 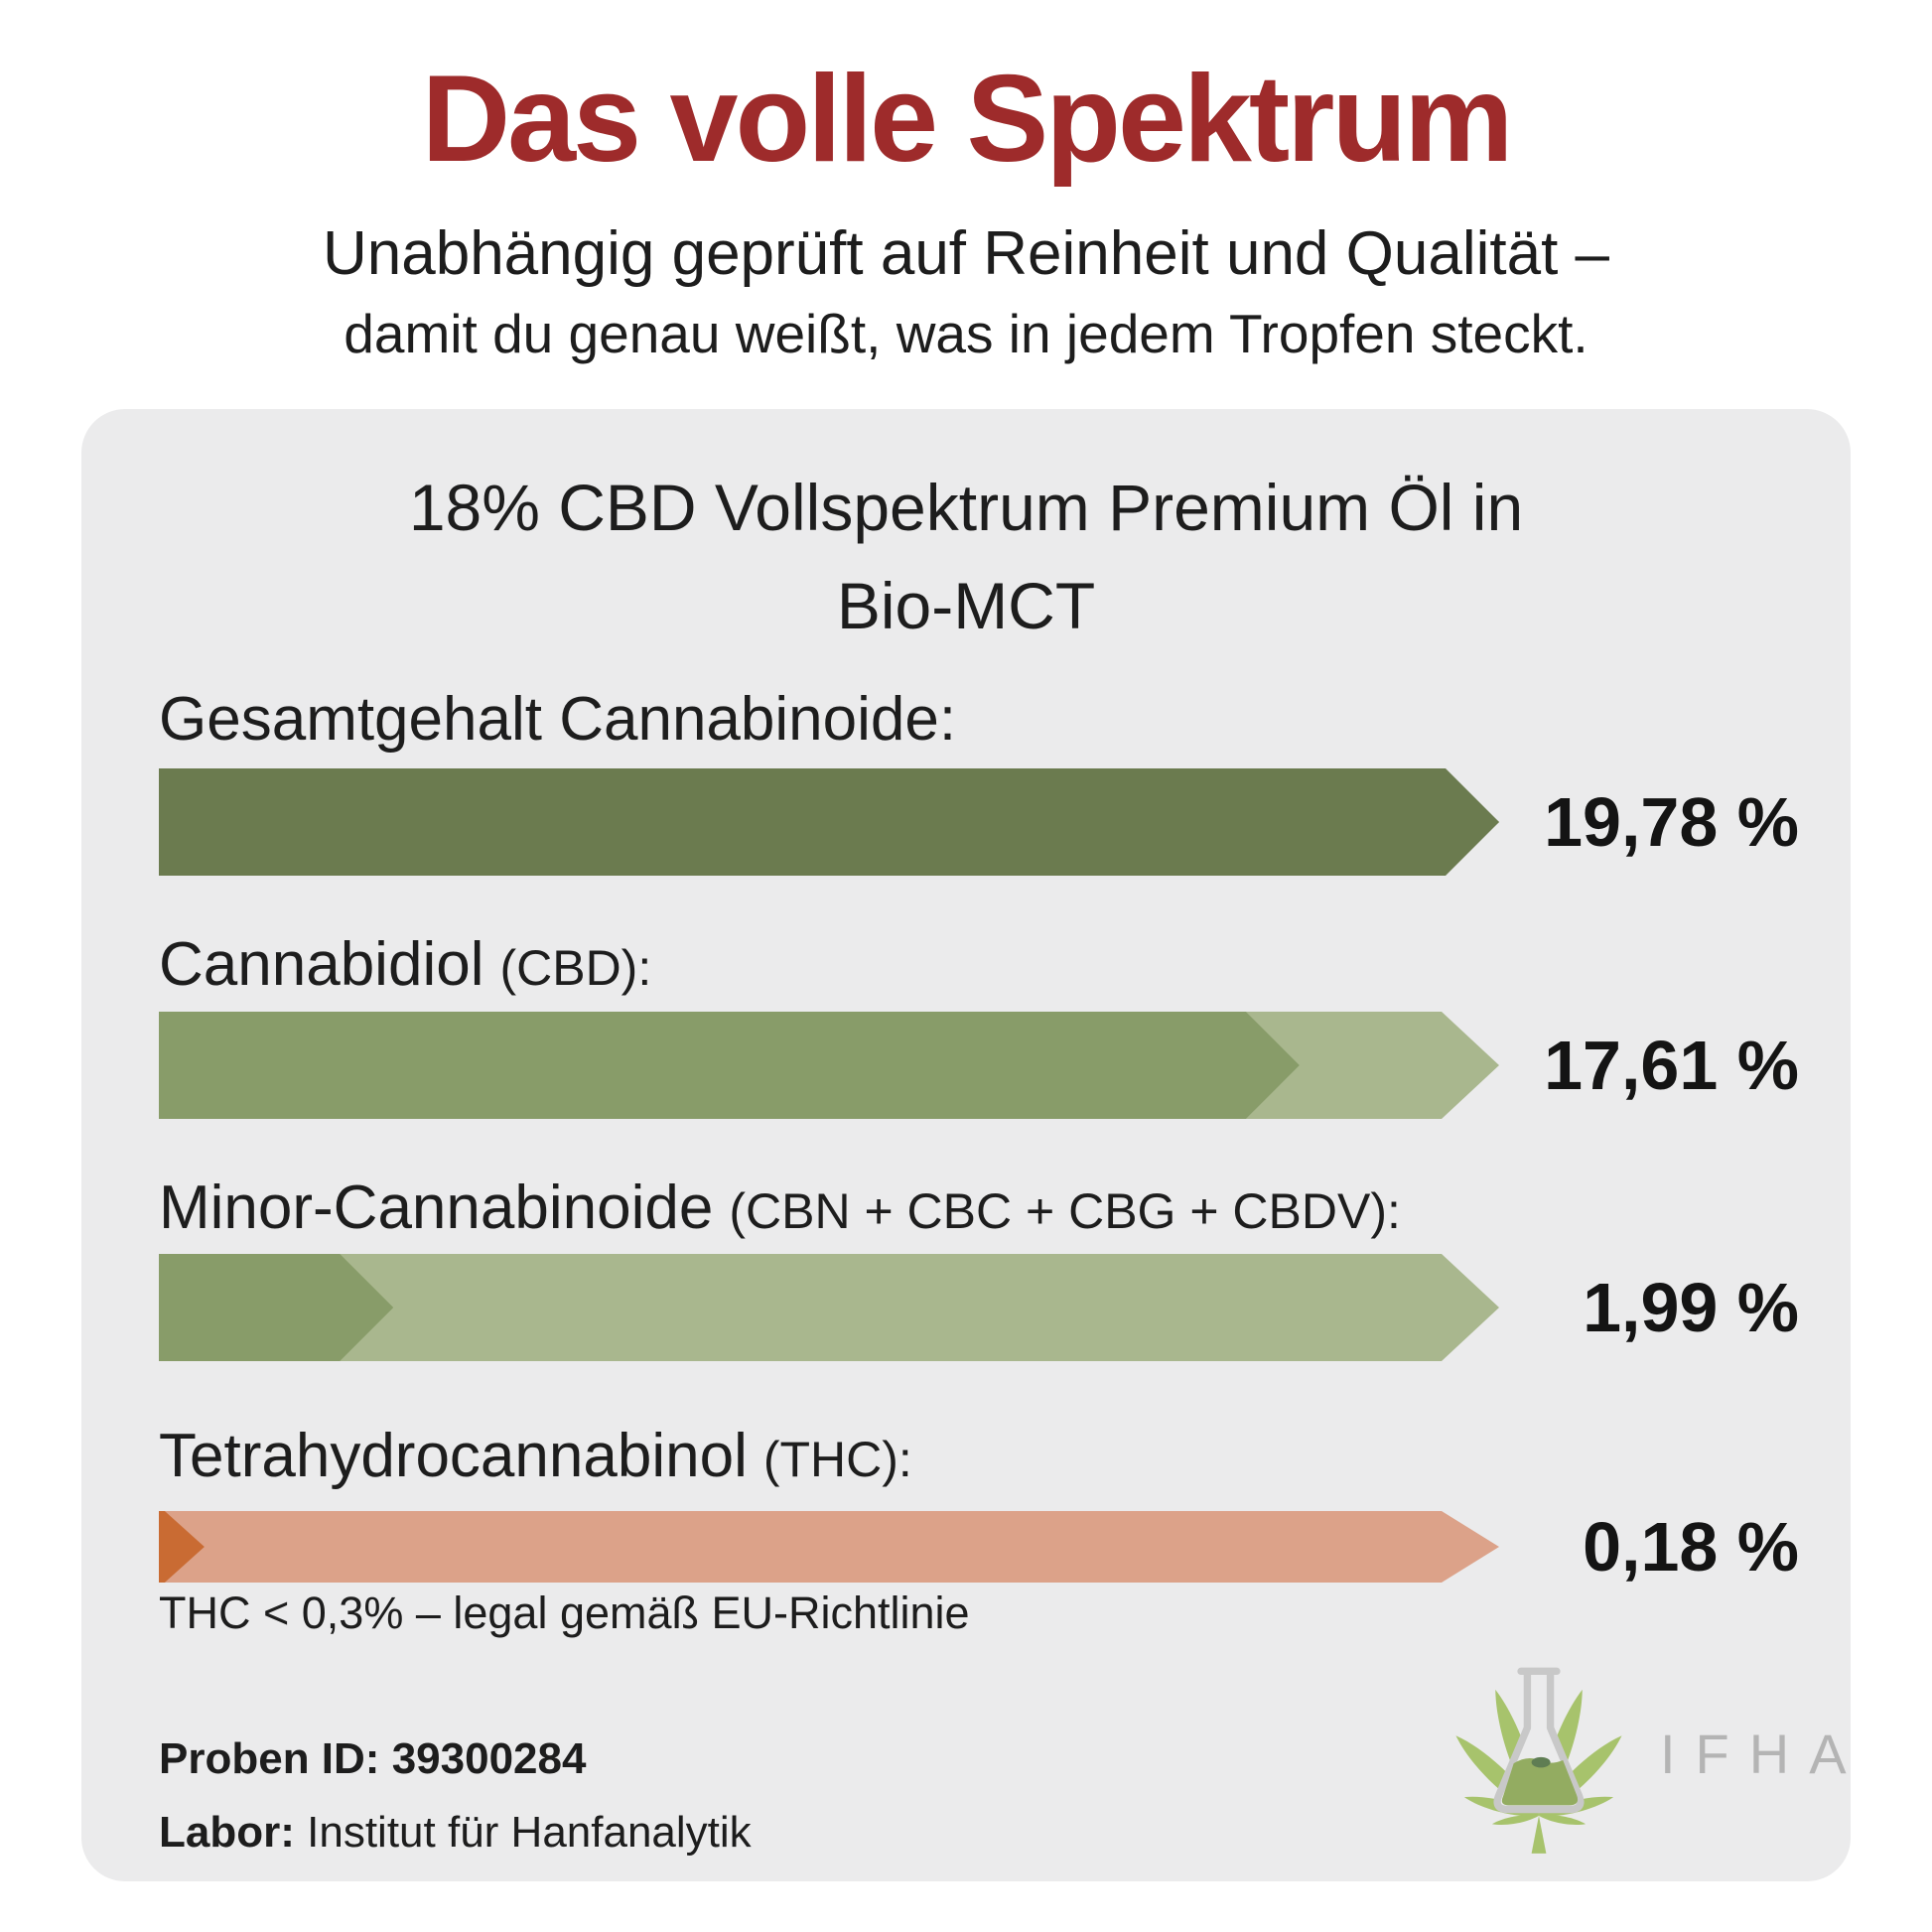 What do you see at coordinates (436, 1207) in the screenshot?
I see `bar-label-main: Minor-Cannabinoide` at bounding box center [436, 1207].